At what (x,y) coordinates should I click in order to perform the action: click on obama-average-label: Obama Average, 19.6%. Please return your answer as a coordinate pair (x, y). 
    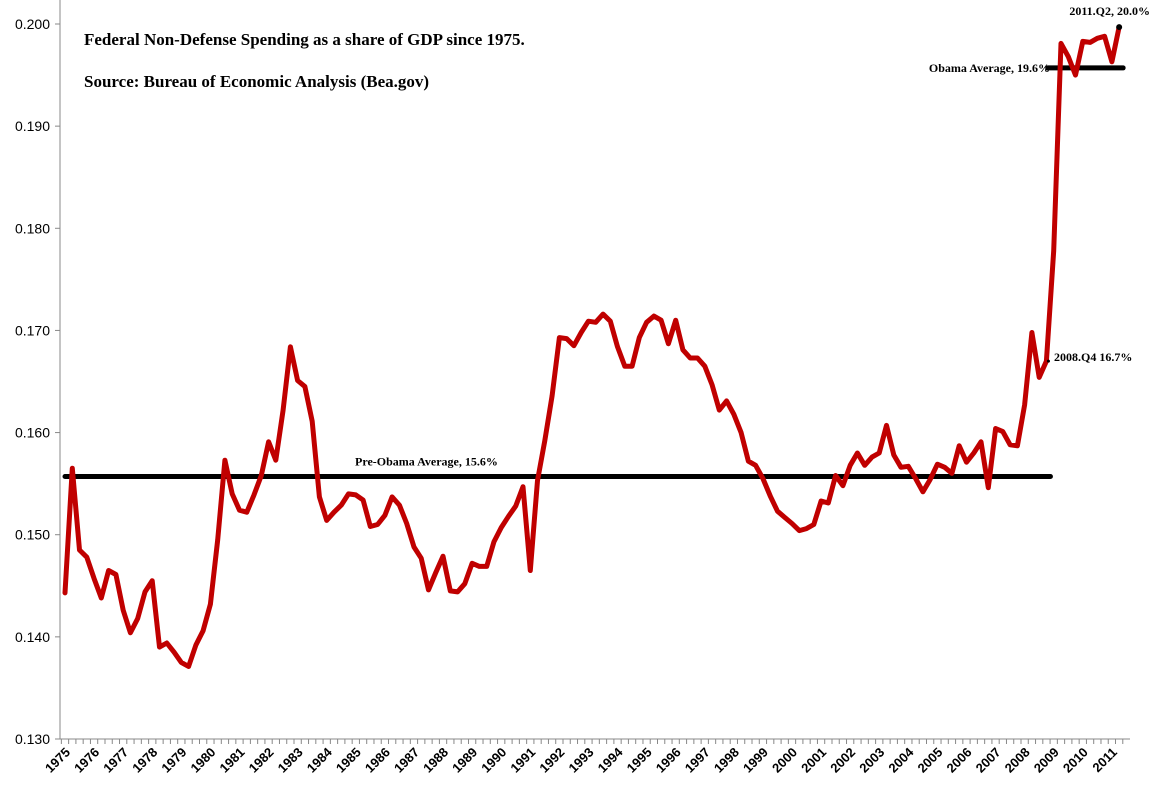
    Looking at the image, I should click on (989, 68).